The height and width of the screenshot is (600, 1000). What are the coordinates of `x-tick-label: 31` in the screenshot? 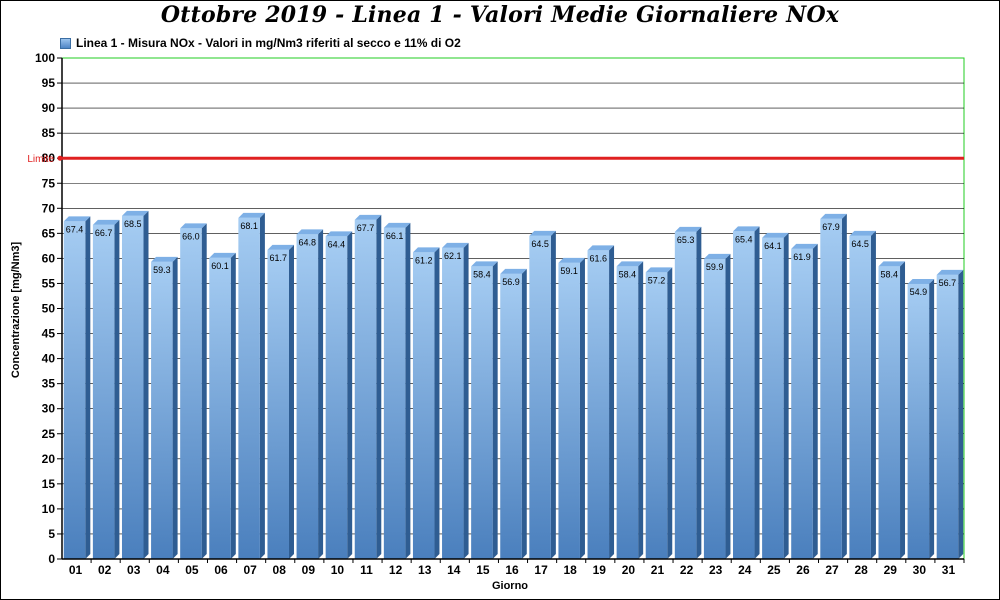 It's located at (949, 570).